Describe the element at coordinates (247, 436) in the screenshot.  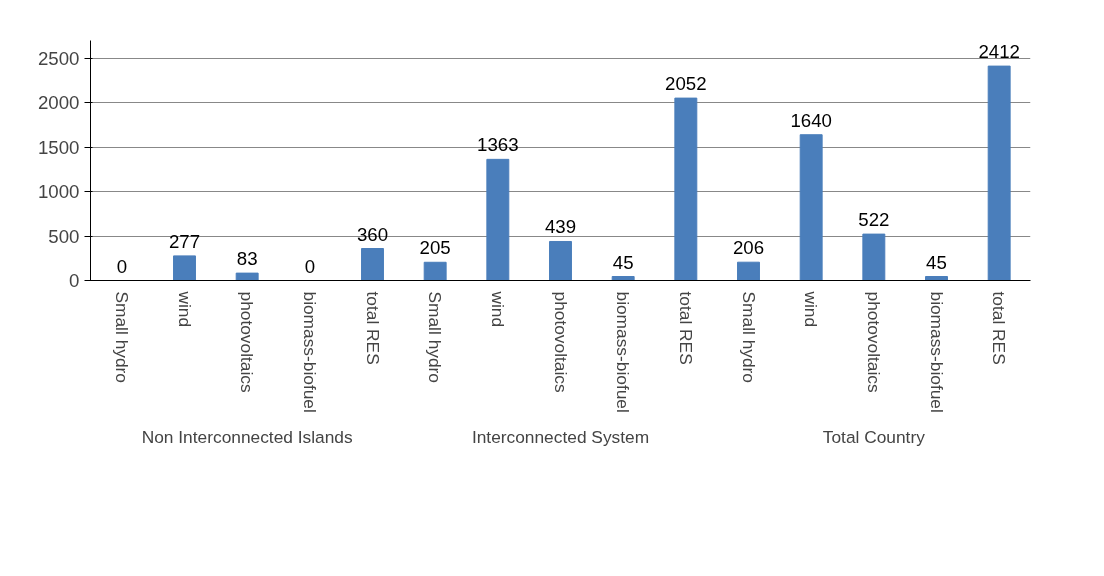
I see `text: Non Interconnected Islands` at that location.